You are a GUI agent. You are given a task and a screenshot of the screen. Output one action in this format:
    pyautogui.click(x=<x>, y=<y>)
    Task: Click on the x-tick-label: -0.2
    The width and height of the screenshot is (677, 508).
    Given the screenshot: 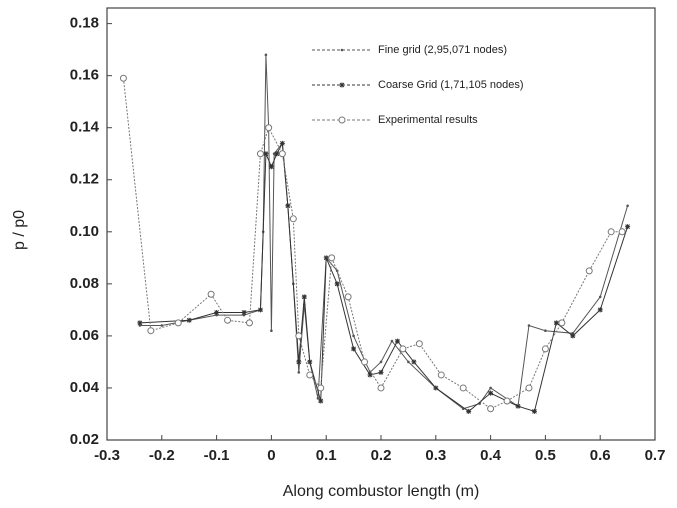 What is the action you would take?
    pyautogui.click(x=162, y=455)
    